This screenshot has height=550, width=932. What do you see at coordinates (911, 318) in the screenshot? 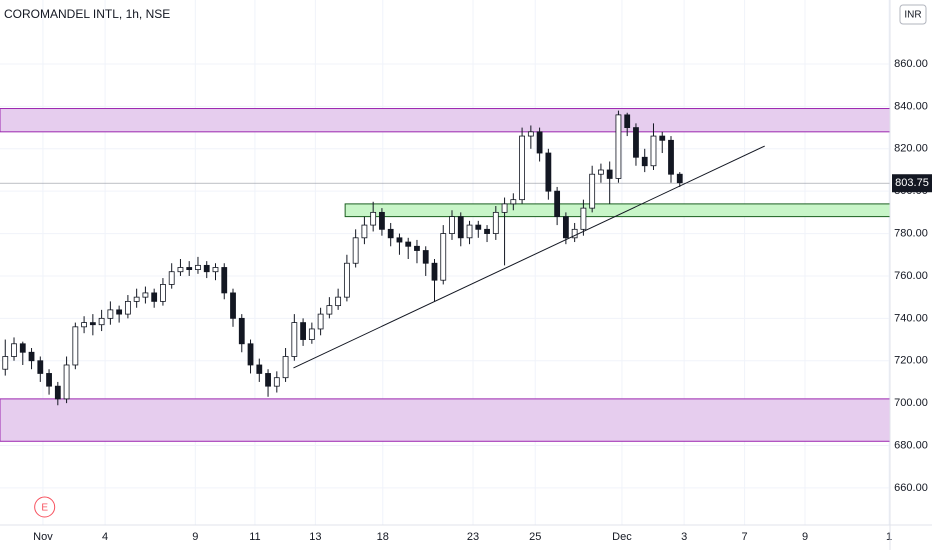
I see `y-tick-label: 740.00` at bounding box center [911, 318].